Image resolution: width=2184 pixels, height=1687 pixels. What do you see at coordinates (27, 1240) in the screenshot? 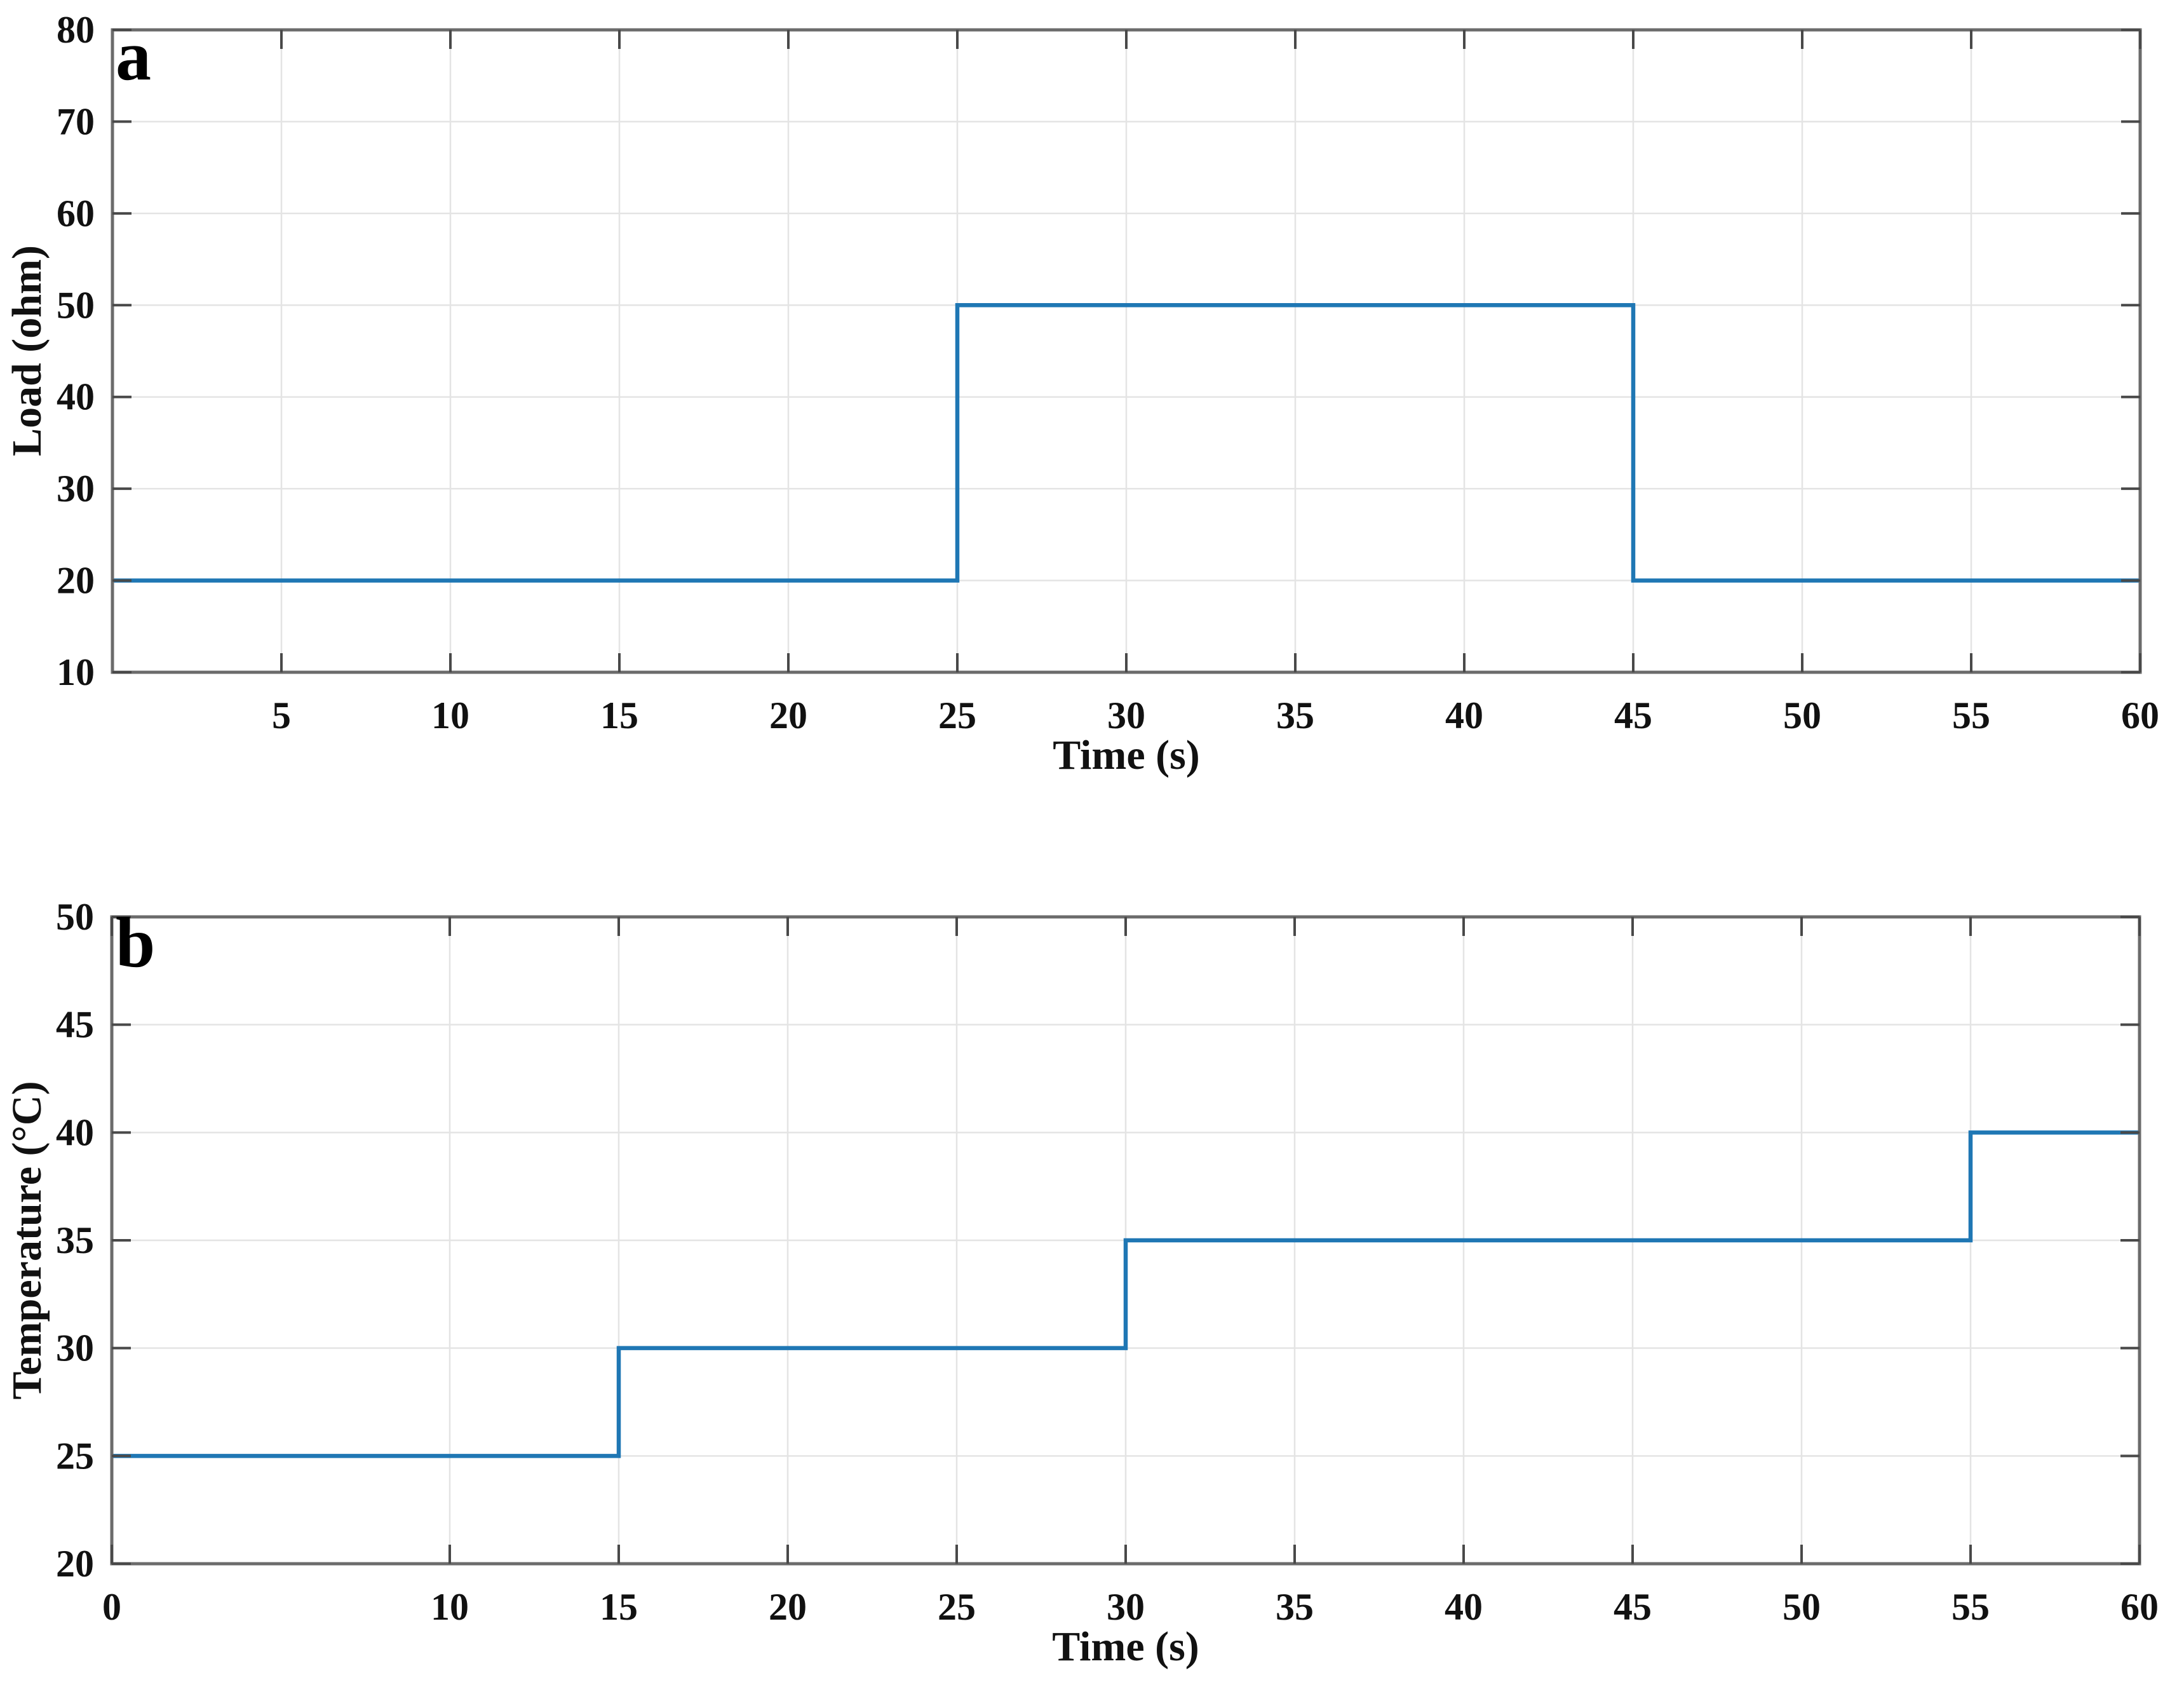
I see `panel-b-y-axis-title: Temperature (°C)` at bounding box center [27, 1240].